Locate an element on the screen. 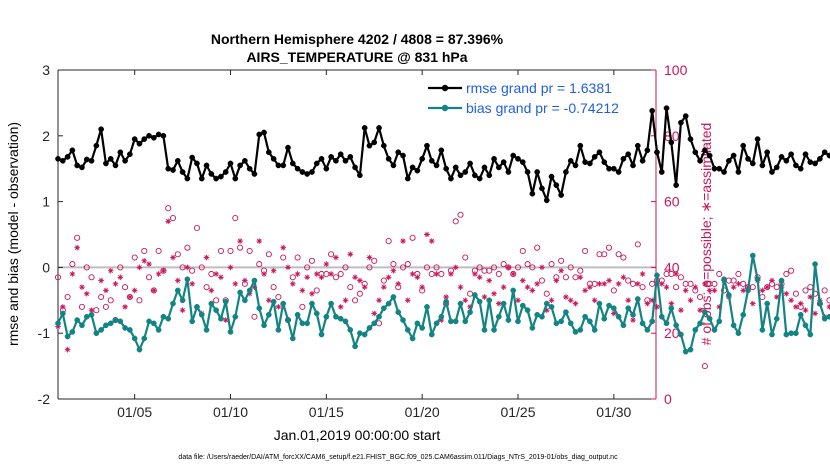 This screenshot has height=475, width=830. x-tick-label: 01/10 is located at coordinates (230, 412).